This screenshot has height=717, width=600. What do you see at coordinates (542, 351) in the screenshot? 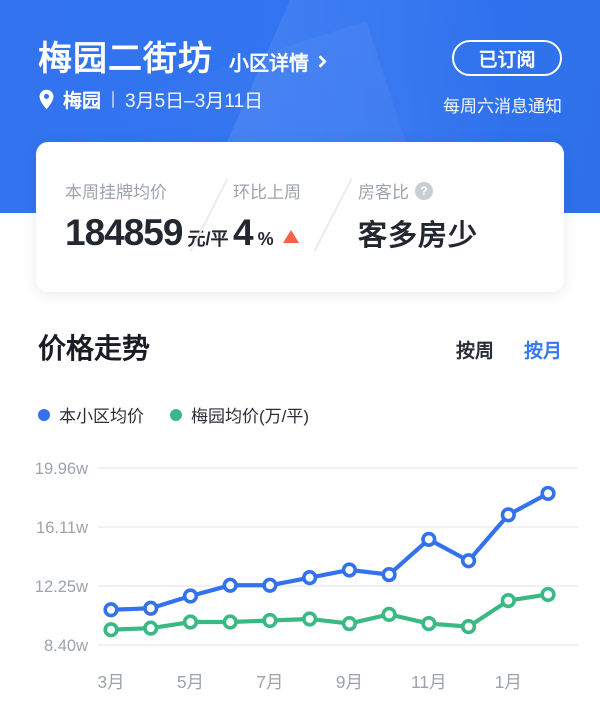
I see `tab-by-month: 按月` at bounding box center [542, 351].